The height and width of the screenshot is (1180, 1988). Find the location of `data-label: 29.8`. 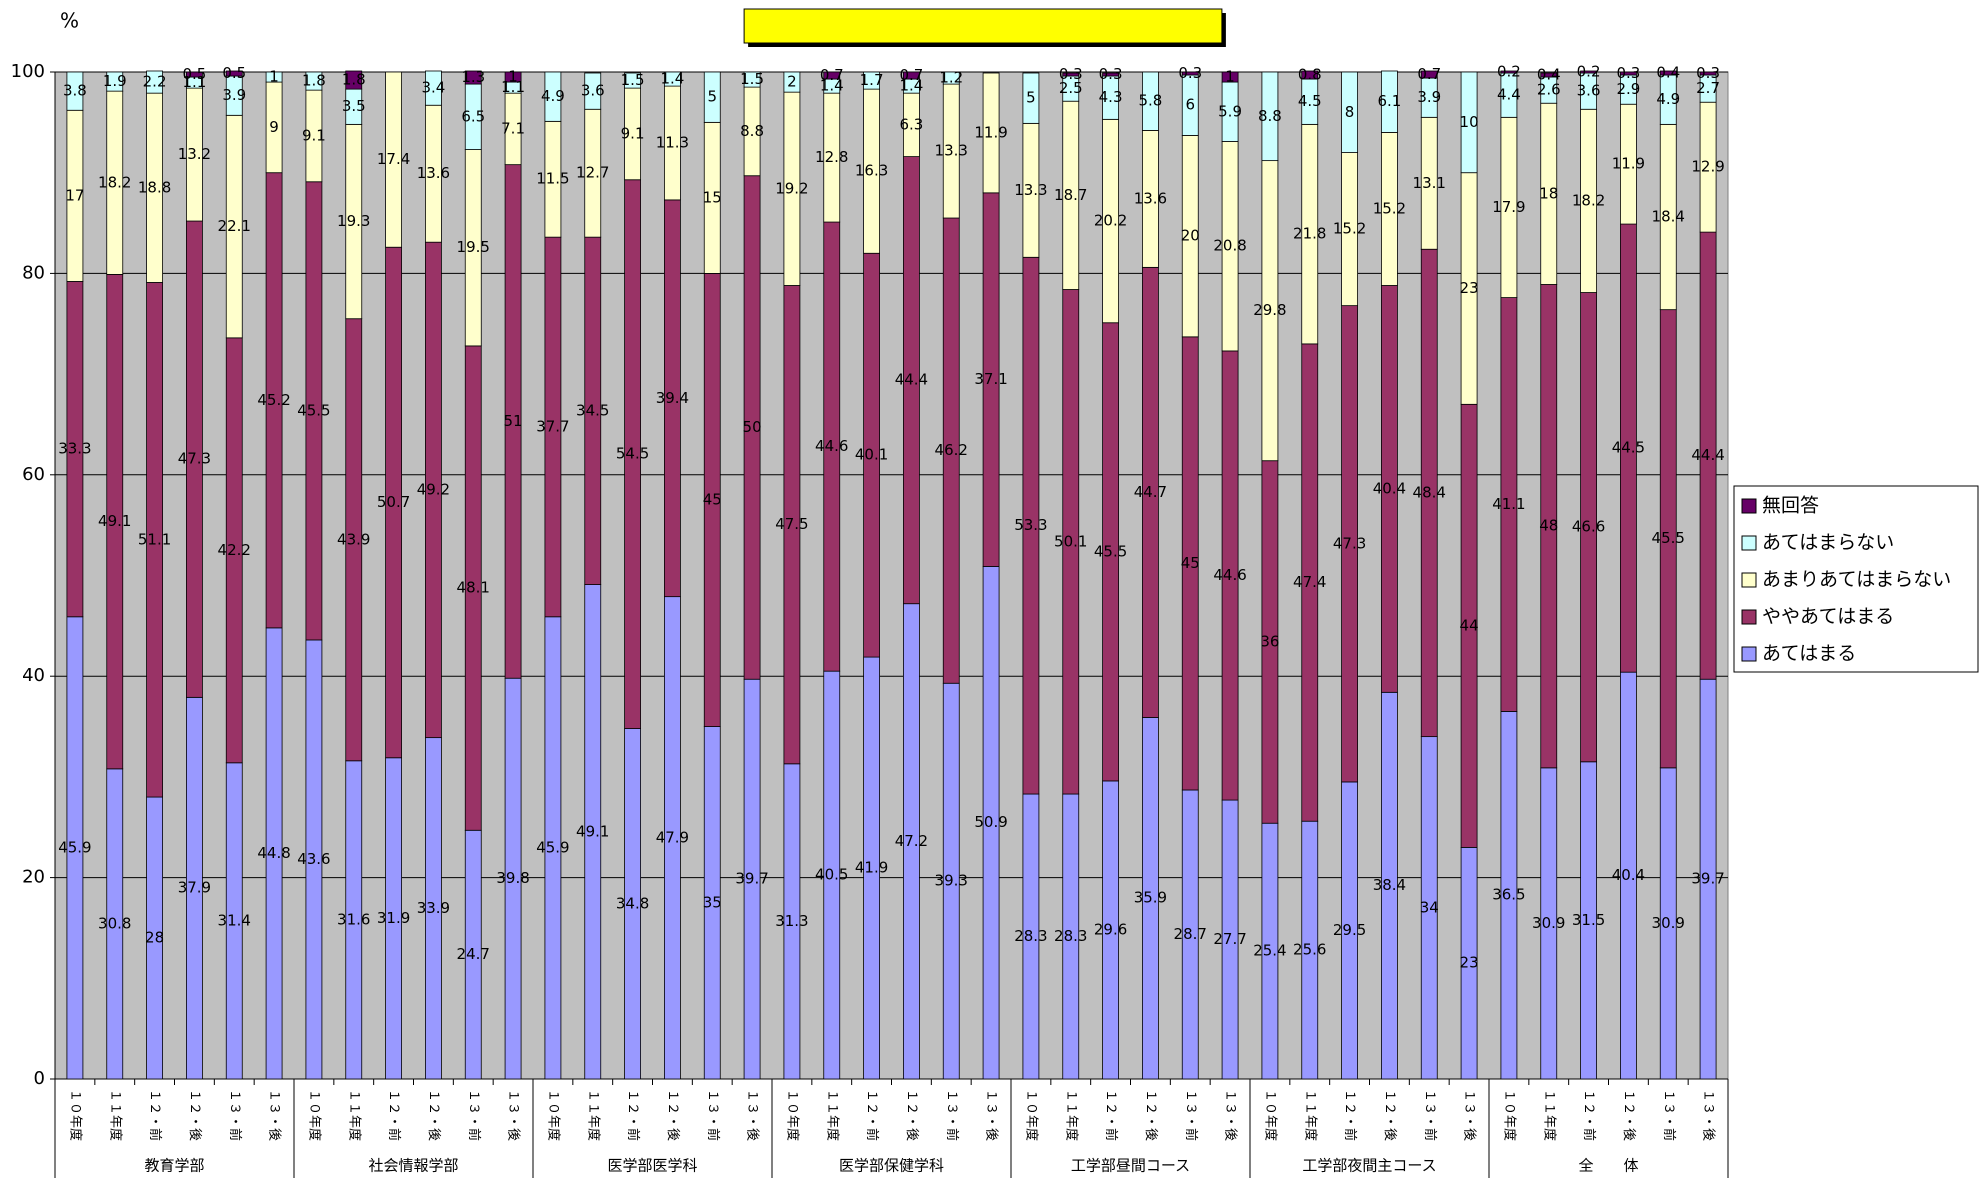

data-label: 29.8 is located at coordinates (1269, 310).